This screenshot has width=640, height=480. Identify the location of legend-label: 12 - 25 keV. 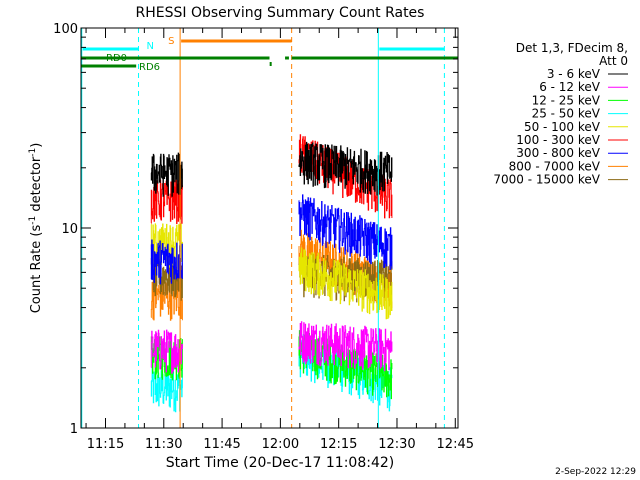
(566, 100).